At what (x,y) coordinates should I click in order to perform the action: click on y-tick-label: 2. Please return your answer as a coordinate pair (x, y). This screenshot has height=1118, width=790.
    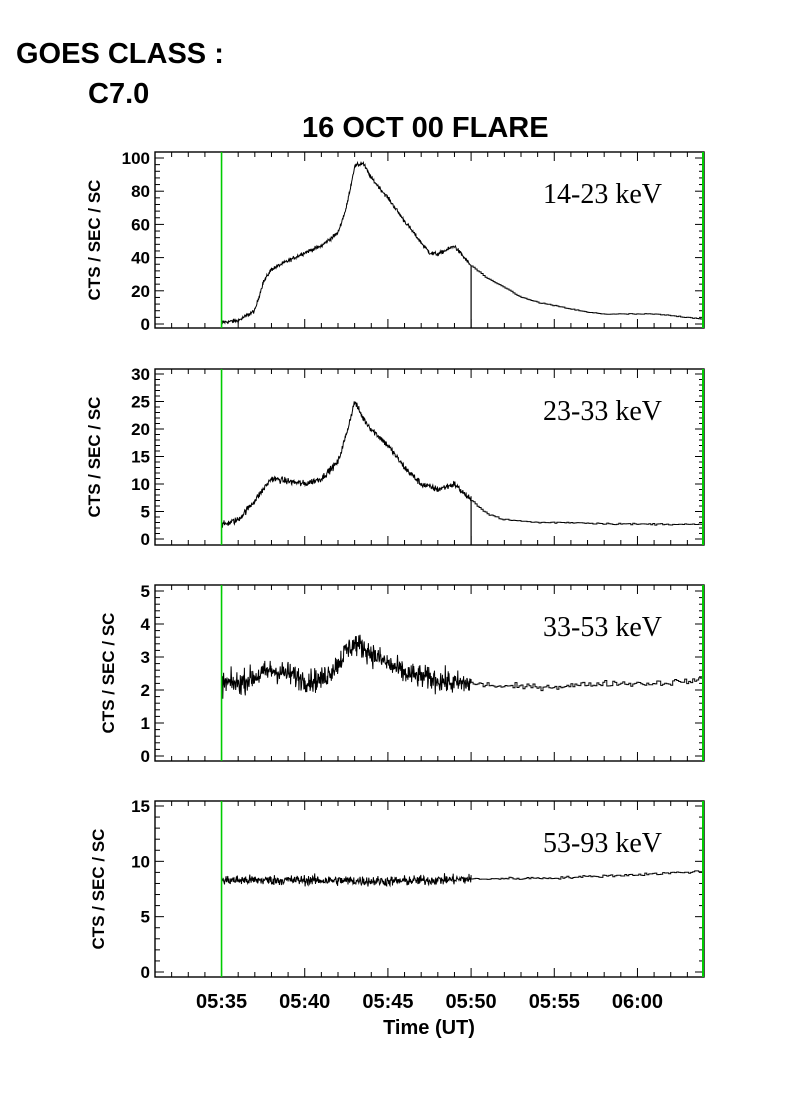
    Looking at the image, I should click on (145, 690).